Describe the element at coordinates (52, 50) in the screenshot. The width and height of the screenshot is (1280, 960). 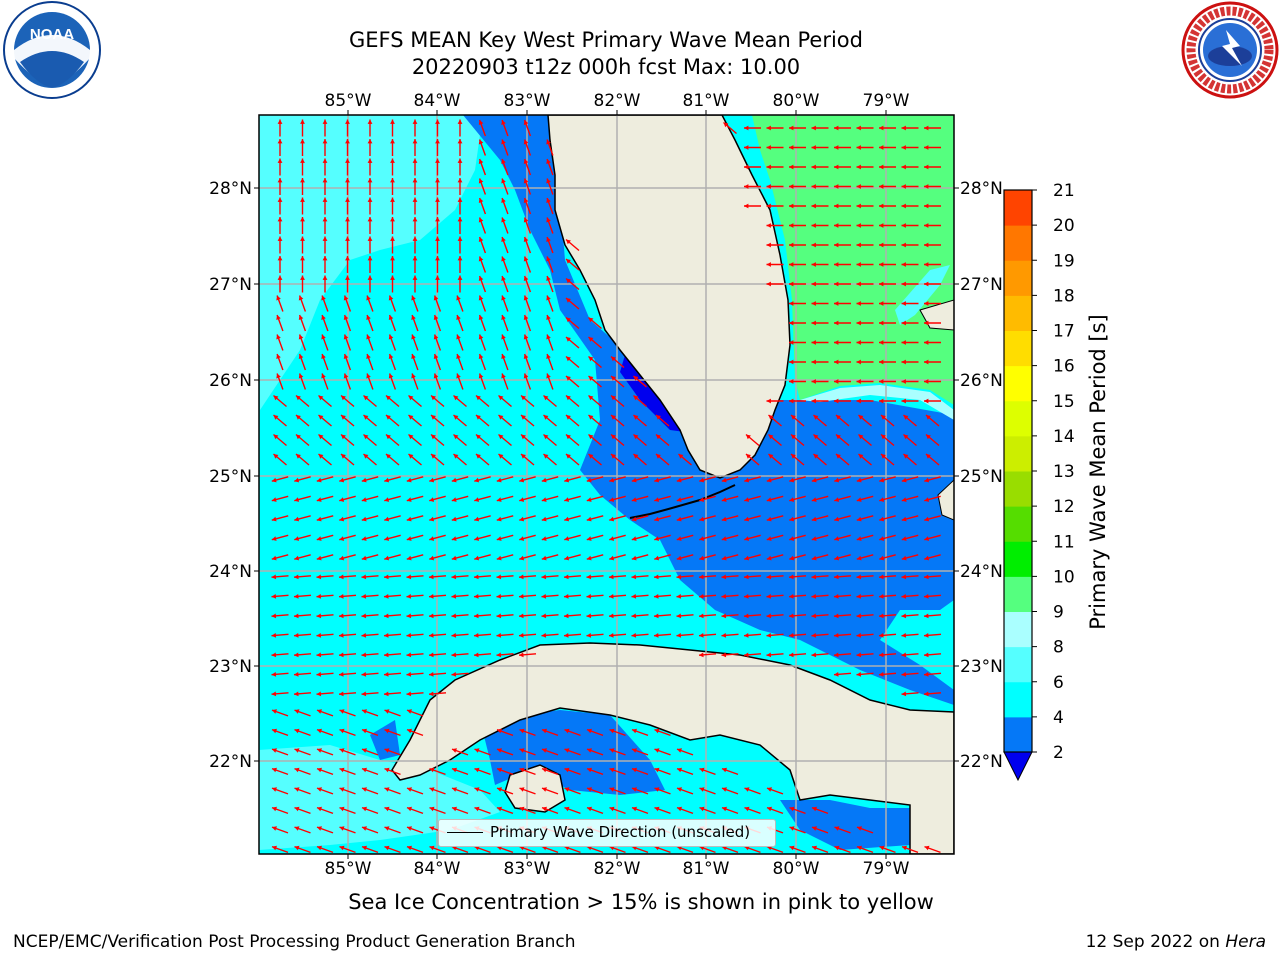
I see `noaa-logo: NOAA` at that location.